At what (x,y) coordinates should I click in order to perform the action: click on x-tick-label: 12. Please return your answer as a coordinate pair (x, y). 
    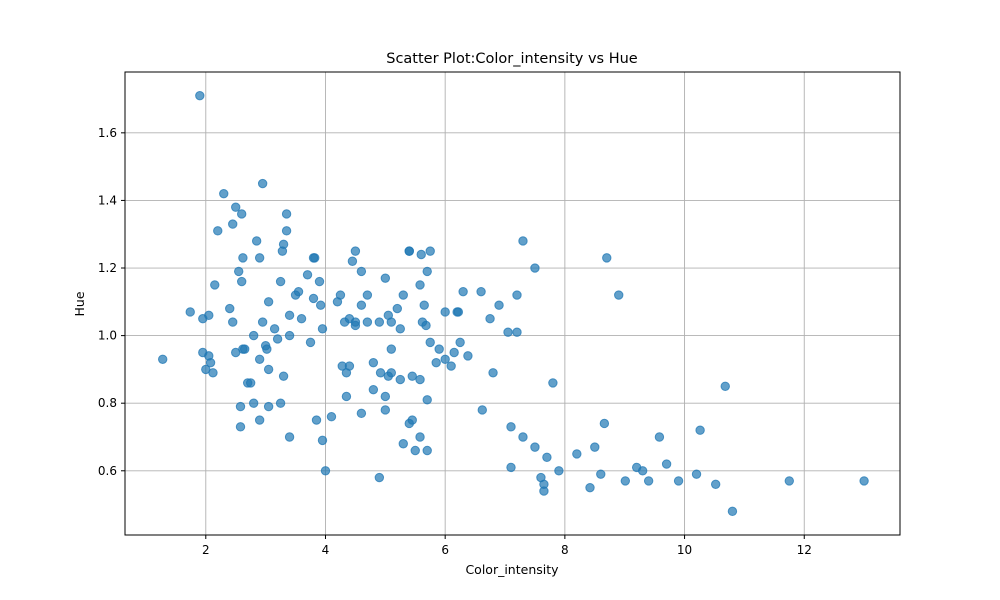
    Looking at the image, I should click on (804, 550).